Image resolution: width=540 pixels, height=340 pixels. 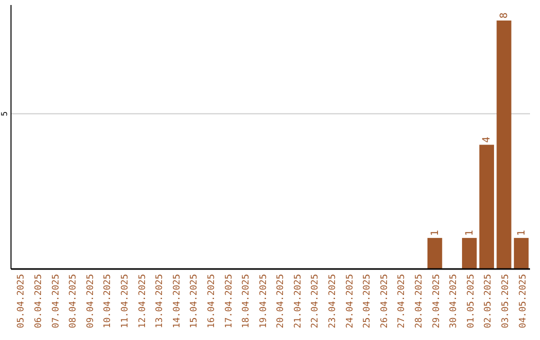 I want to click on x-tick-label: 07.04.2025, so click(x=56, y=301).